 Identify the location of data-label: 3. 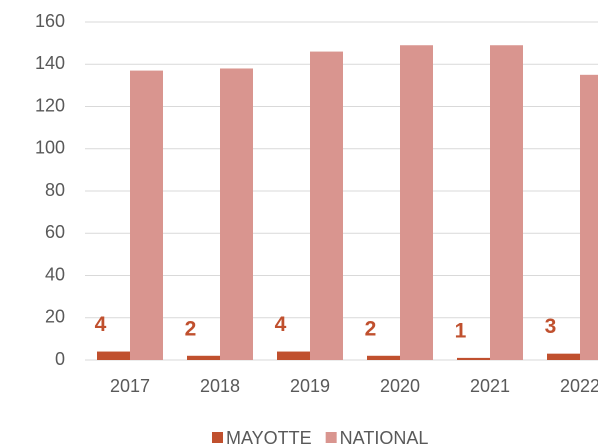
(551, 326).